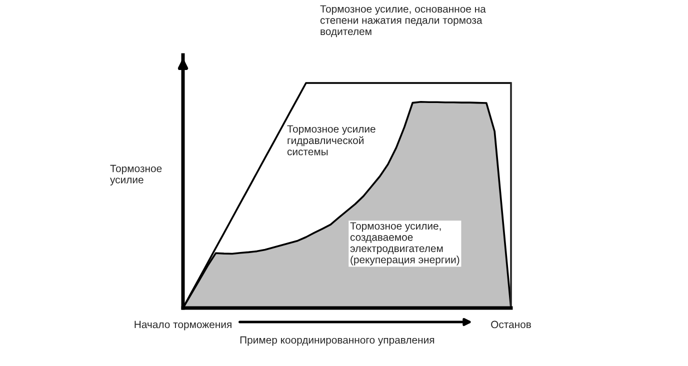 The height and width of the screenshot is (366, 688). What do you see at coordinates (337, 341) in the screenshot?
I see `x-axis-title: Пример координированного управления` at bounding box center [337, 341].